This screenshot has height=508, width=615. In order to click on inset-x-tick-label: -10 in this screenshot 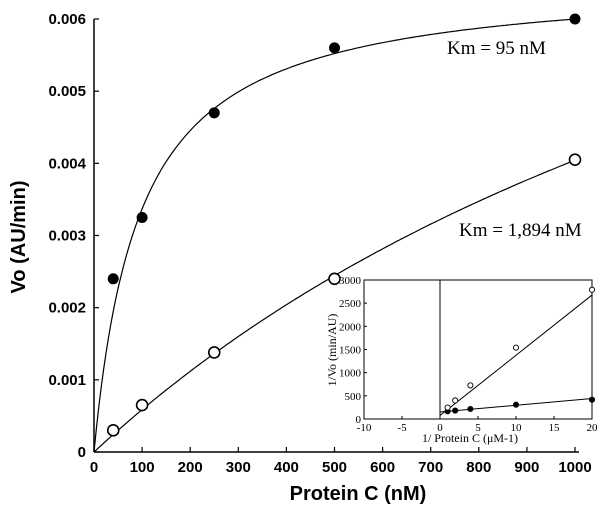, I will do `click(364, 428)`.